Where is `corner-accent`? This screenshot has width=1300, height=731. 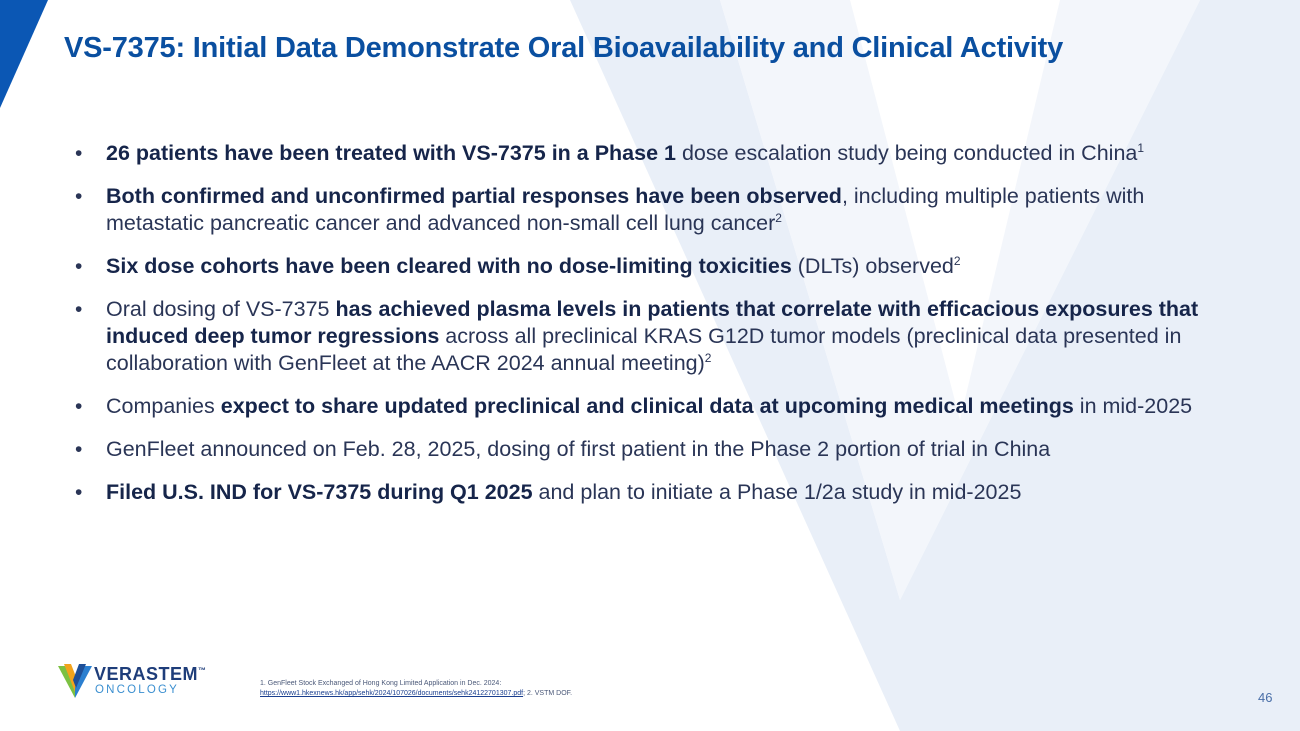 corner-accent is located at coordinates (24, 54).